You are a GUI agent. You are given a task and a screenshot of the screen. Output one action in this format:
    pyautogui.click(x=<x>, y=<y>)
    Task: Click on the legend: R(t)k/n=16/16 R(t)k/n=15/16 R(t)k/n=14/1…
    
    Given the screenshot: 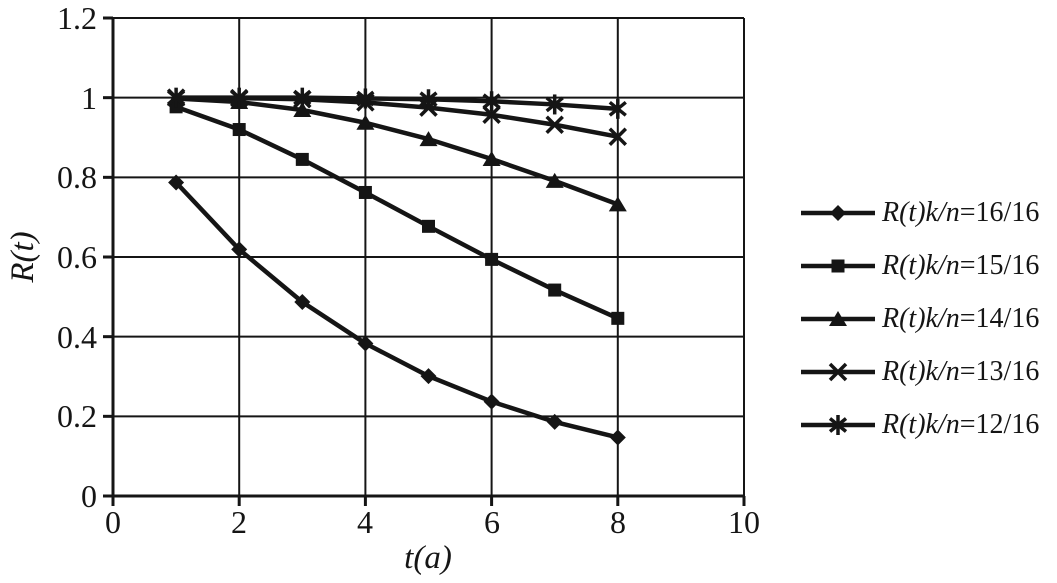 What is the action you would take?
    pyautogui.click(x=919, y=318)
    